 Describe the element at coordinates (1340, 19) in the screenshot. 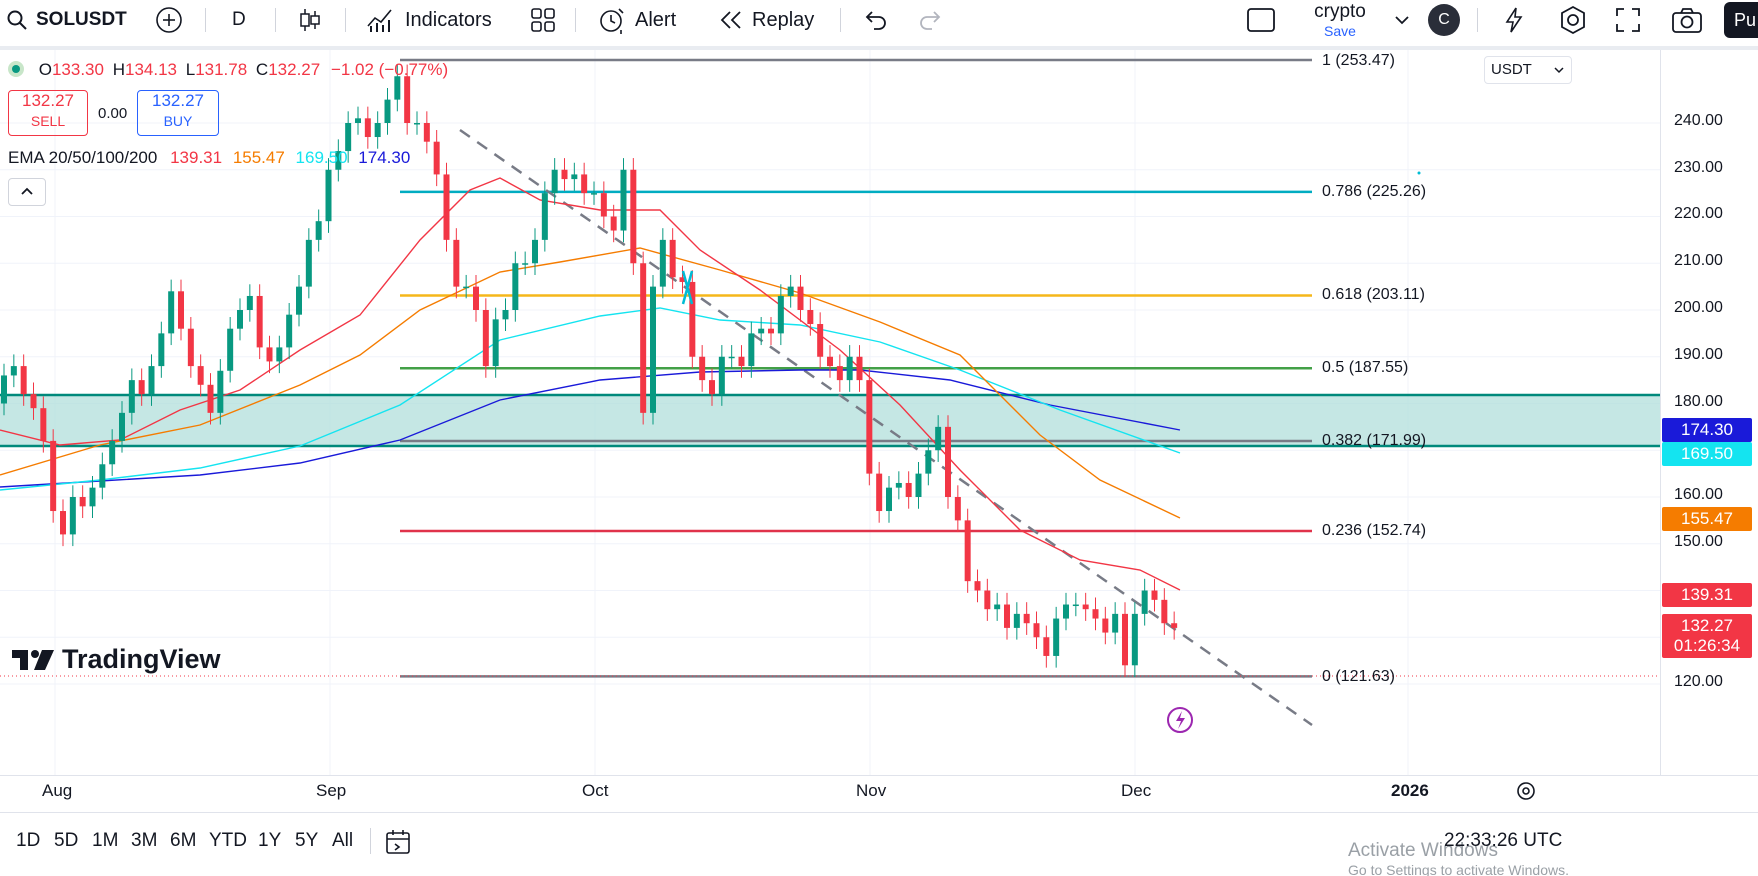

I see `layout-name-block: crypto Save` at that location.